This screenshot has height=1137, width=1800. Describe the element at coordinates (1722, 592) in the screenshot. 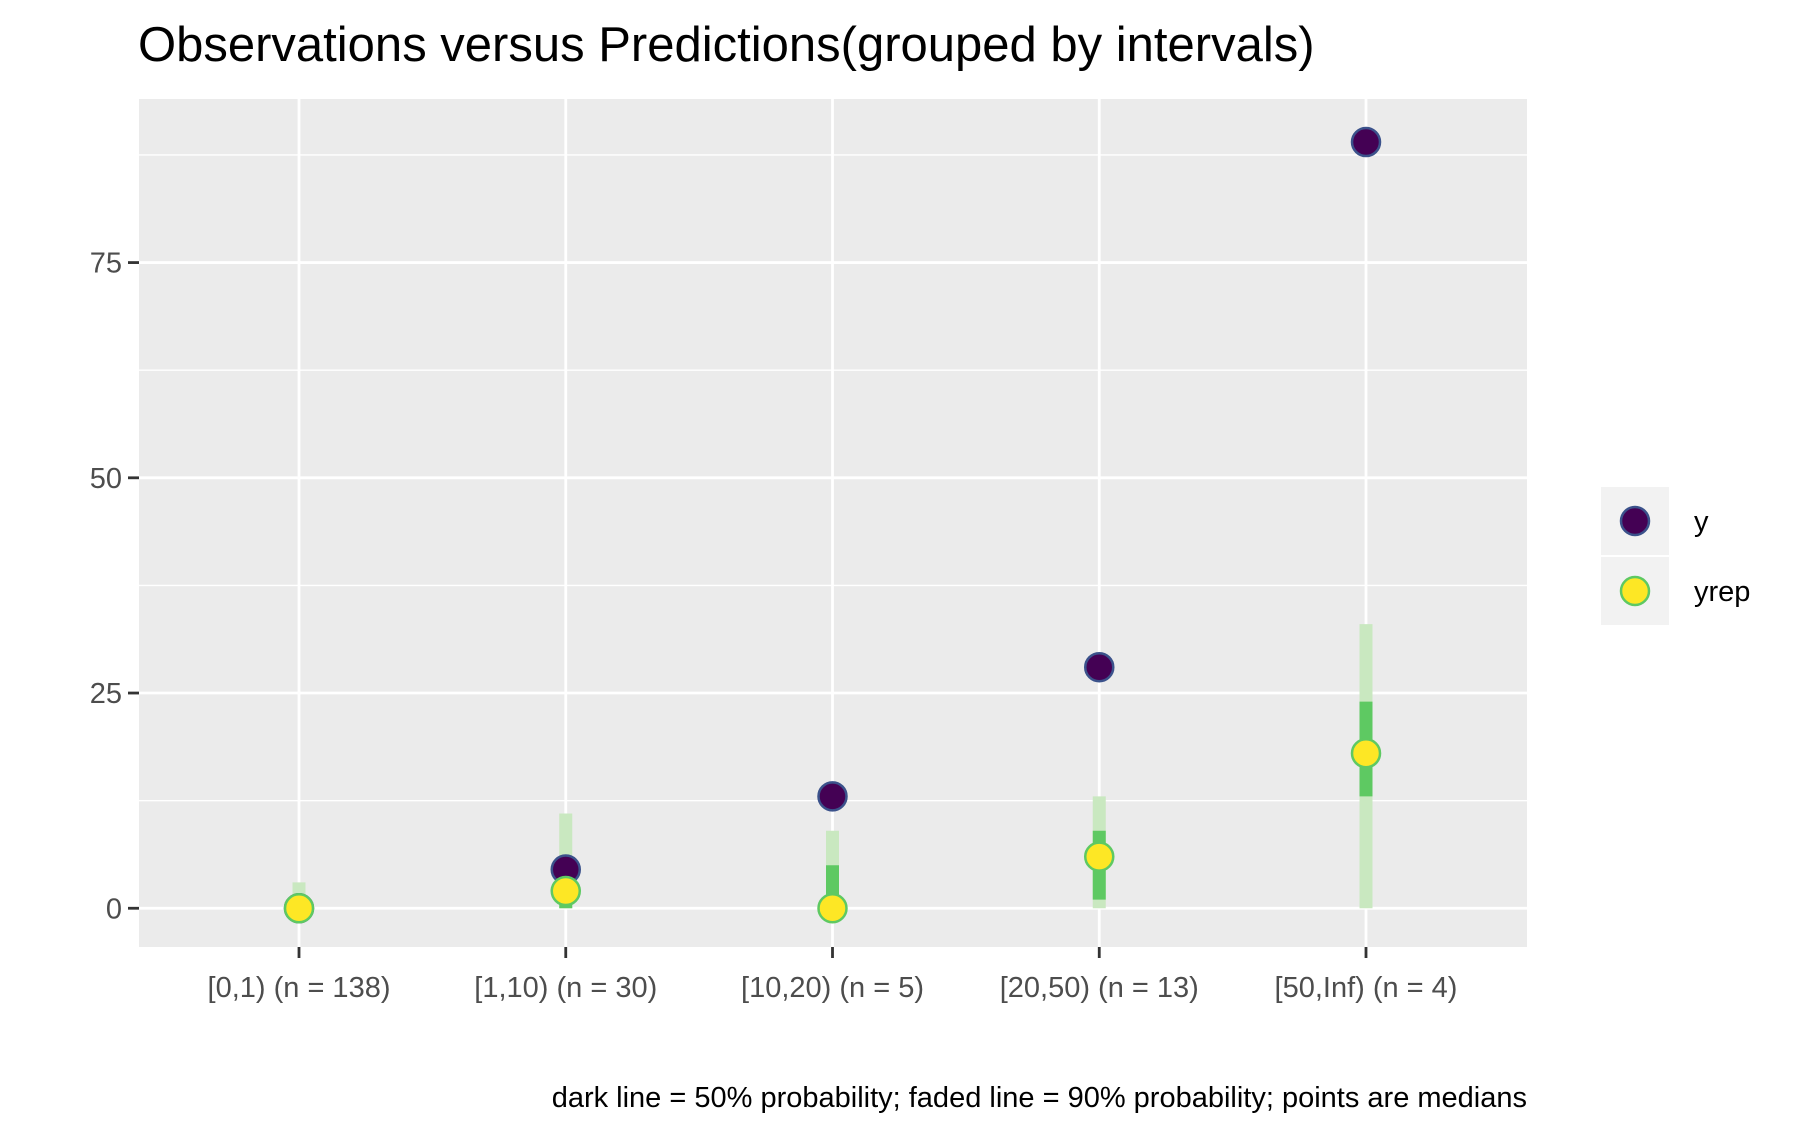

I see `legend-label: yrep` at that location.